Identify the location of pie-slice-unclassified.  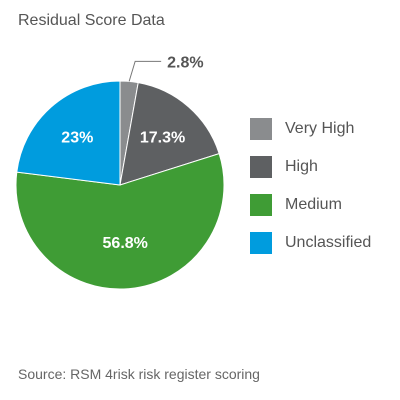
(68, 133).